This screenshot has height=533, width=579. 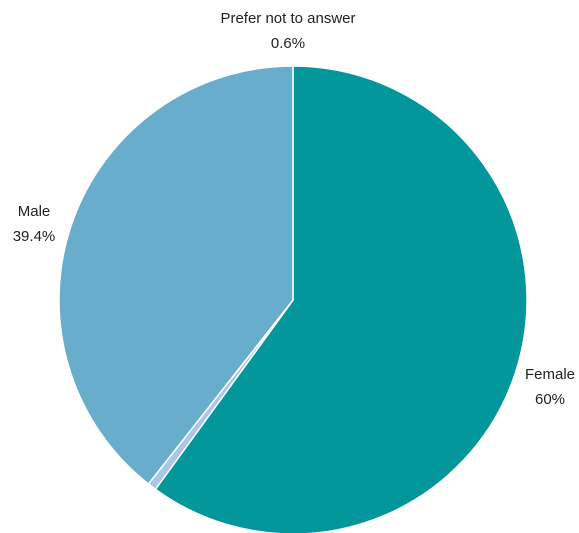 What do you see at coordinates (550, 399) in the screenshot?
I see `value-female: 60%` at bounding box center [550, 399].